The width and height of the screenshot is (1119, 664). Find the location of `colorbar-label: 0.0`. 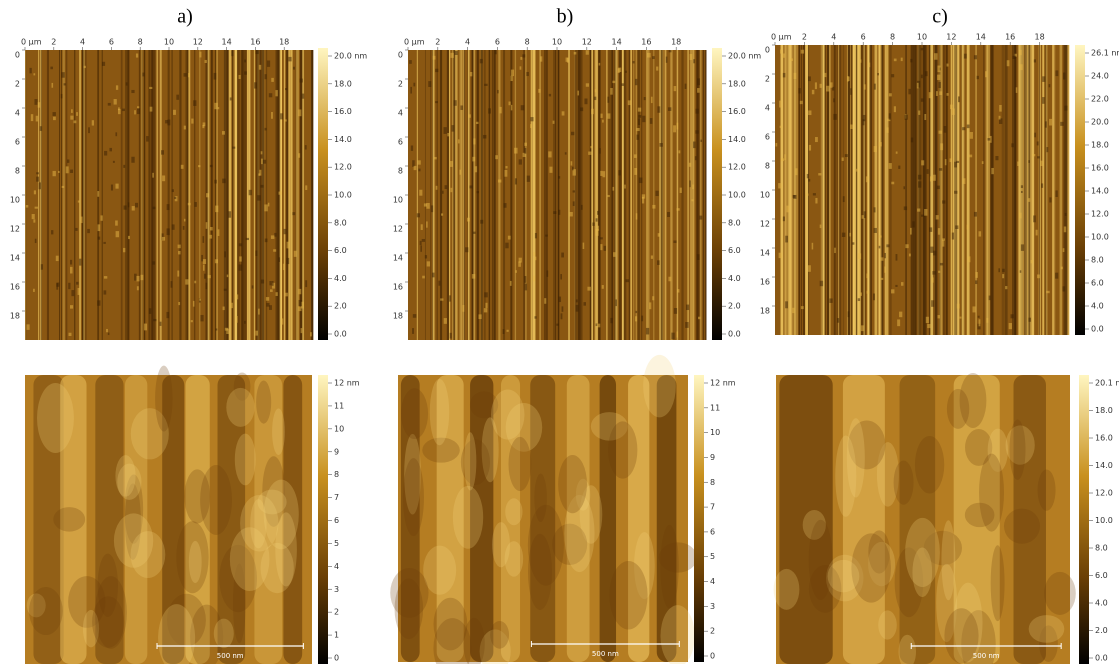

colorbar-label: 0.0 is located at coordinates (734, 334).